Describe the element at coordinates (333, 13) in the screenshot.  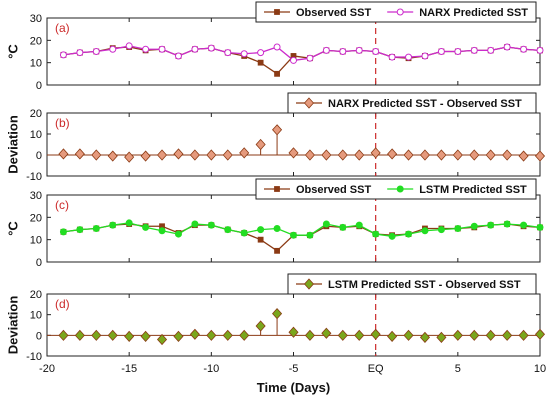
I see `legend-label: Observed SST` at that location.